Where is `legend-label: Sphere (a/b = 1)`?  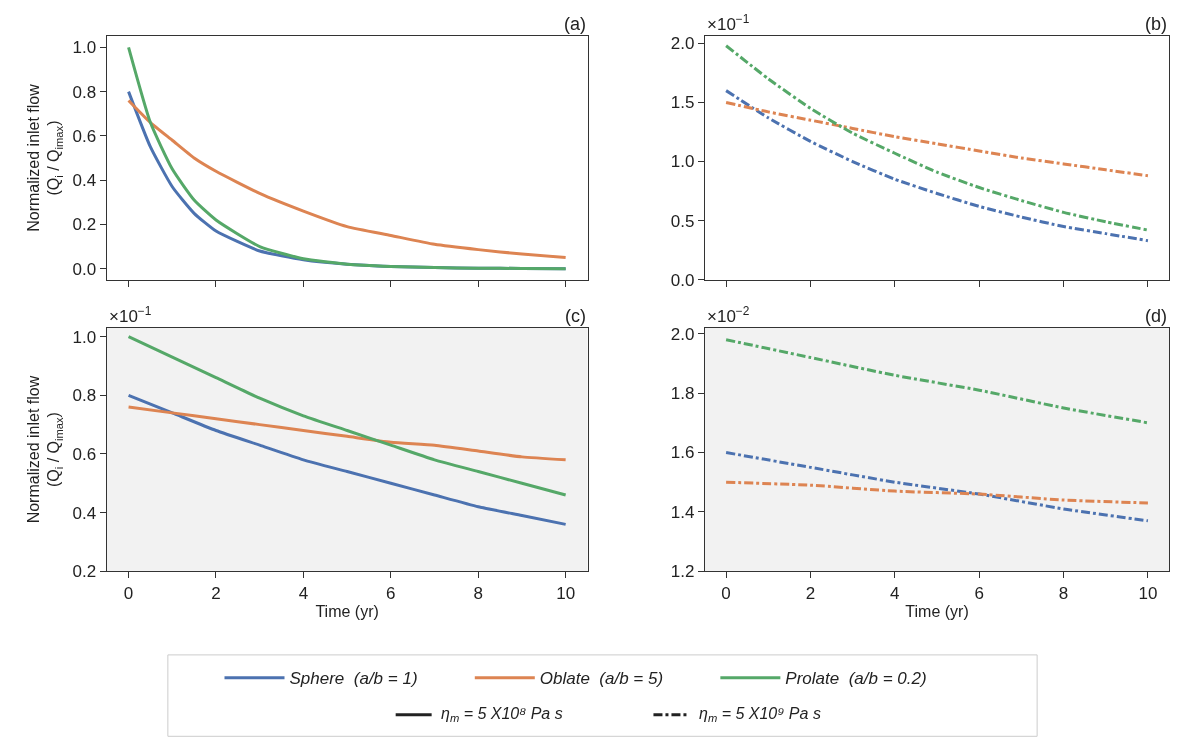 legend-label: Sphere (a/b = 1) is located at coordinates (353, 679).